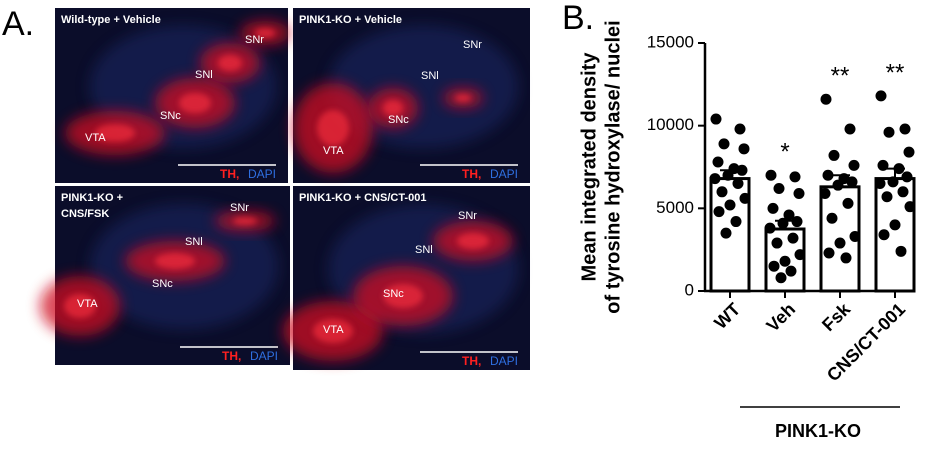 The image size is (945, 450). I want to click on micrograph: PINK1-KO + CNS/FSK SNr SNl SNc VTA TH, DAPI, so click(165, 275).